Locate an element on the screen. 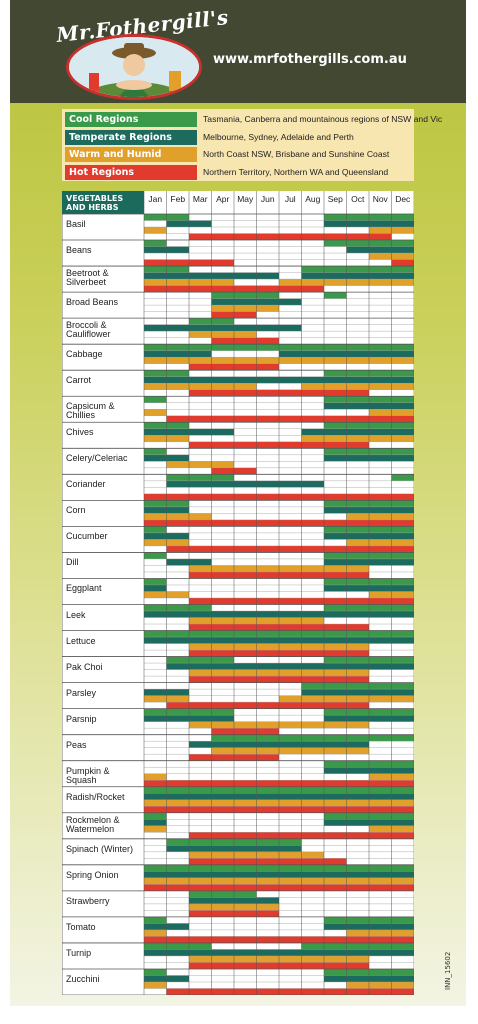 Image resolution: width=478 pixels, height=1024 pixels. vegetable-label: Celery/Celeriac is located at coordinates (97, 458).